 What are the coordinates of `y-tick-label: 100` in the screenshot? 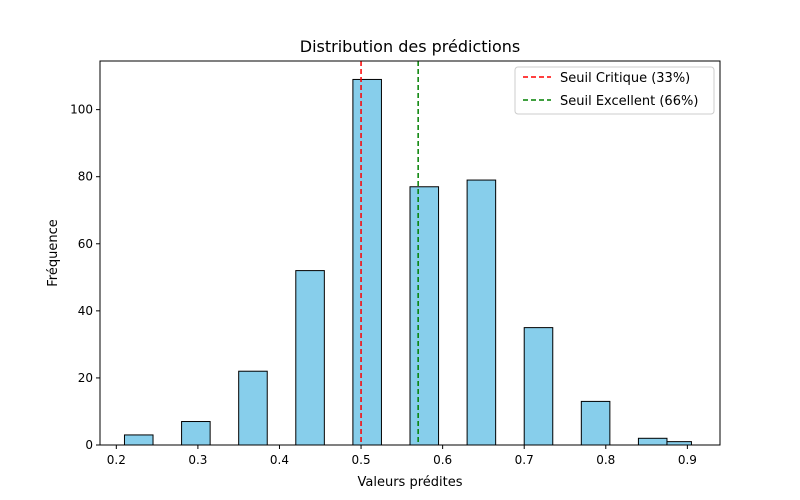 It's located at (81, 110).